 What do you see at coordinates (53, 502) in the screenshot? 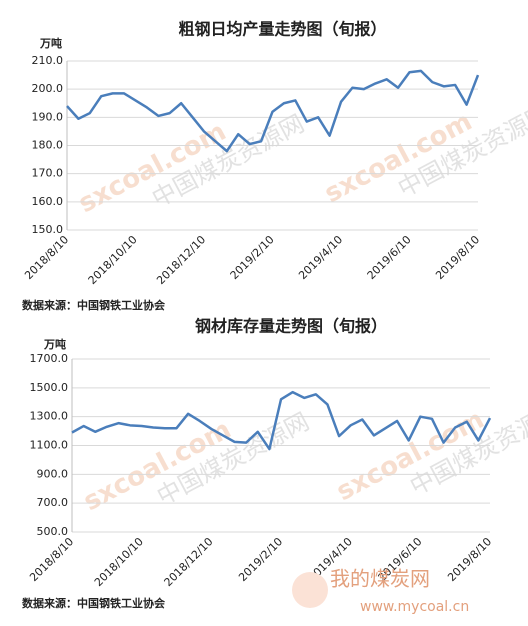
I see `y-tick-label: 700.0` at bounding box center [53, 502].